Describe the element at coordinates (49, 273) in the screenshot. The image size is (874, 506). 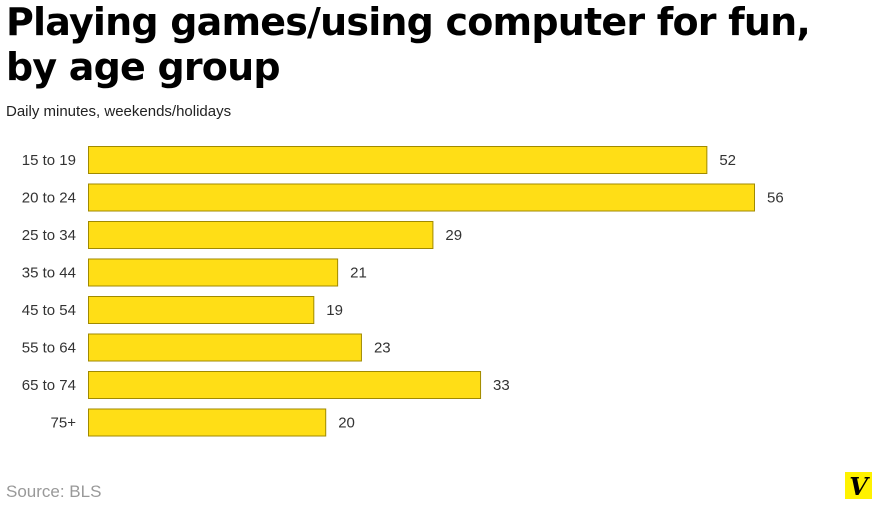
I see `category-label: 35 to 44` at that location.